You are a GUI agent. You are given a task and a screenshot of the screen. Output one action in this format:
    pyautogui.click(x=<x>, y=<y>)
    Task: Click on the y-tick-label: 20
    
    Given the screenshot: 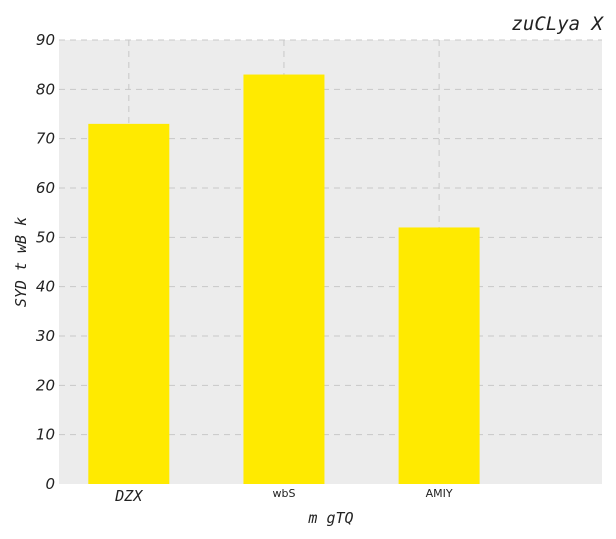 What is the action you would take?
    pyautogui.click(x=45, y=385)
    